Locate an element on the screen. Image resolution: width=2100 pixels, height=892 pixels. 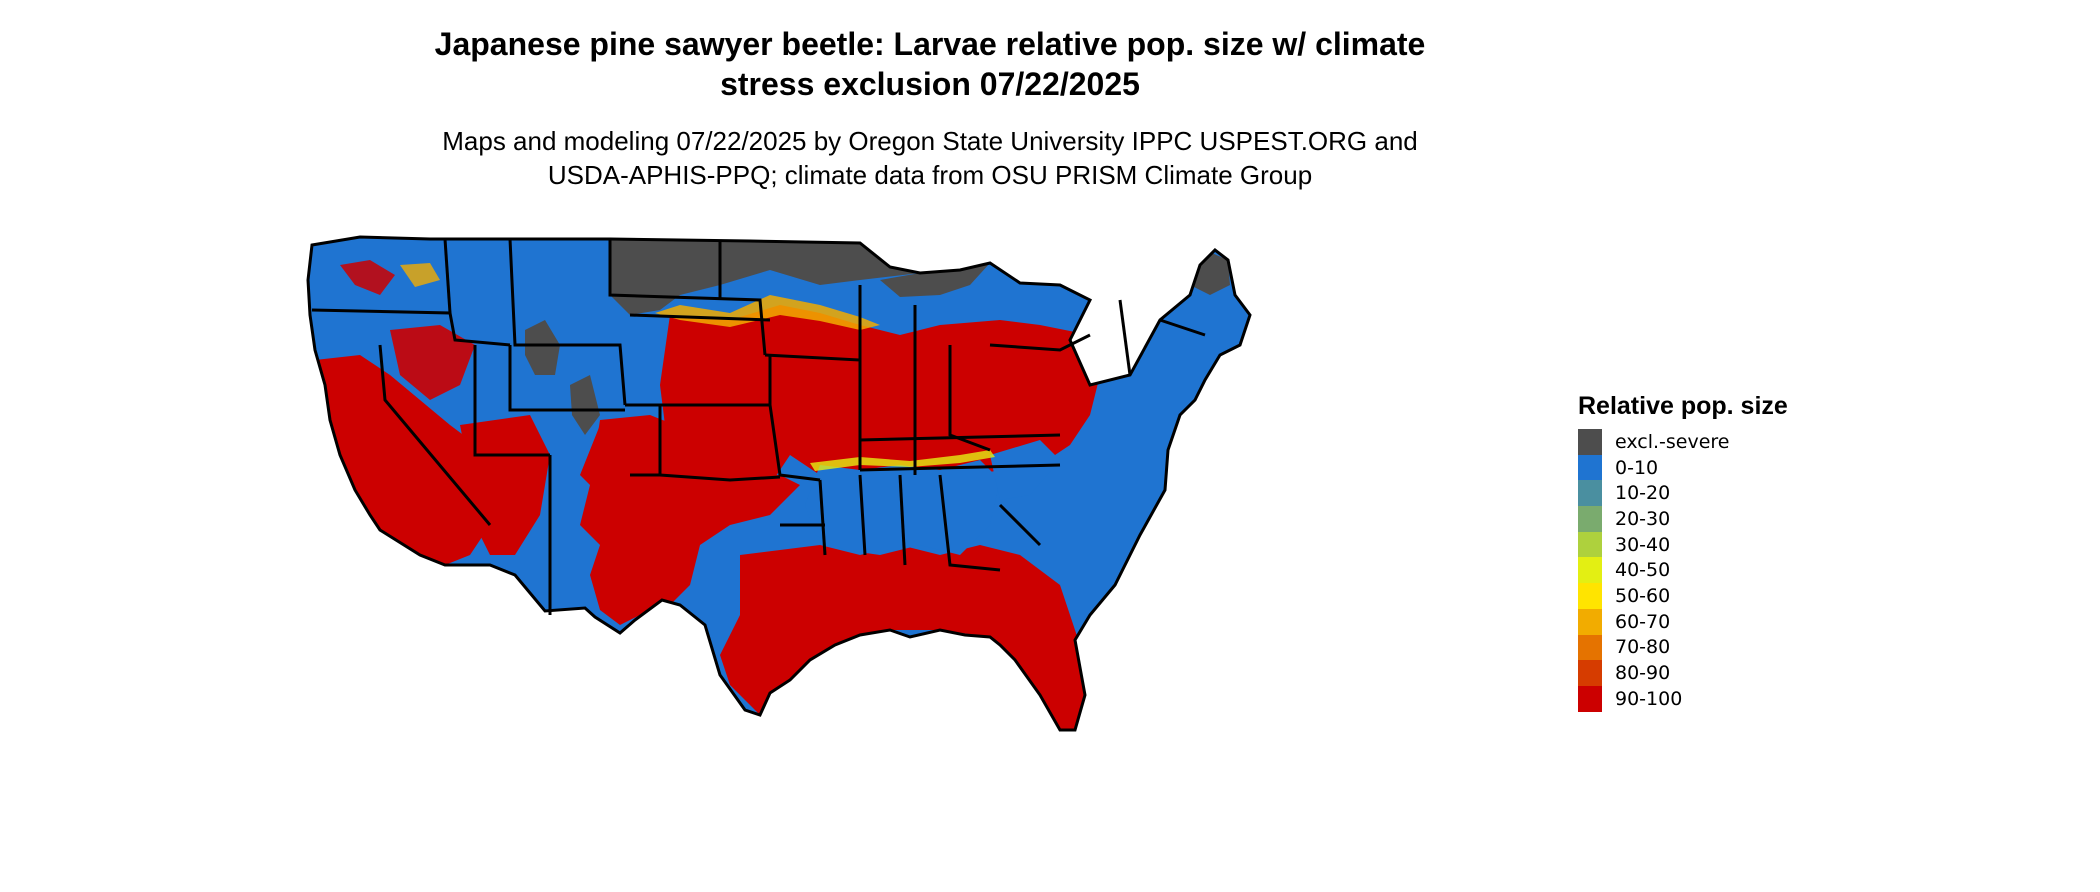
legend-item: 50-60 is located at coordinates (1683, 596).